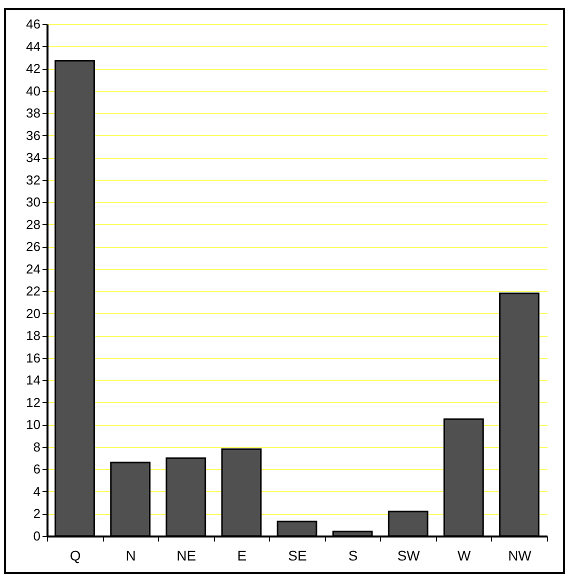 The width and height of the screenshot is (569, 574). I want to click on y-tick-label: 16, so click(33, 358).